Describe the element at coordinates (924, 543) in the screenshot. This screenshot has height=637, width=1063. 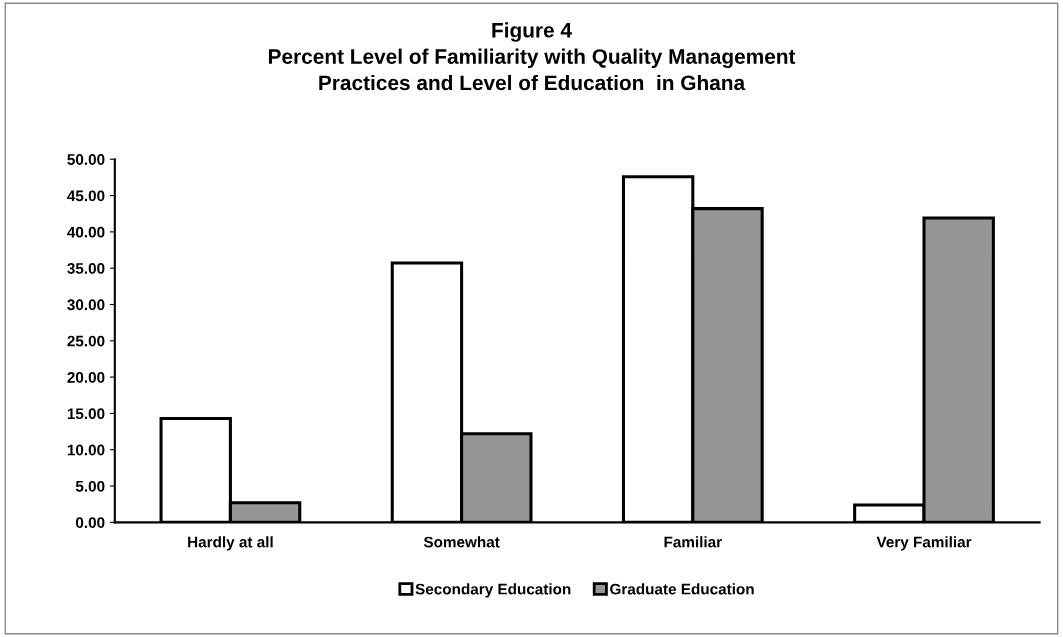
I see `x-tick-label: Very Familiar` at that location.